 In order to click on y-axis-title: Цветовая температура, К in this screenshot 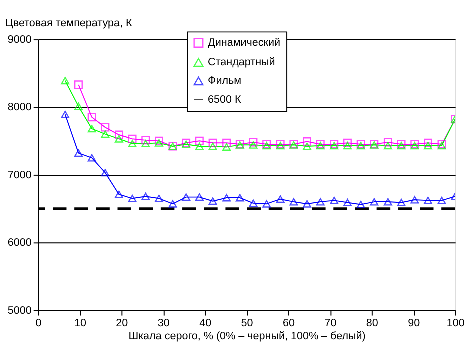, I will do `click(69, 23)`.